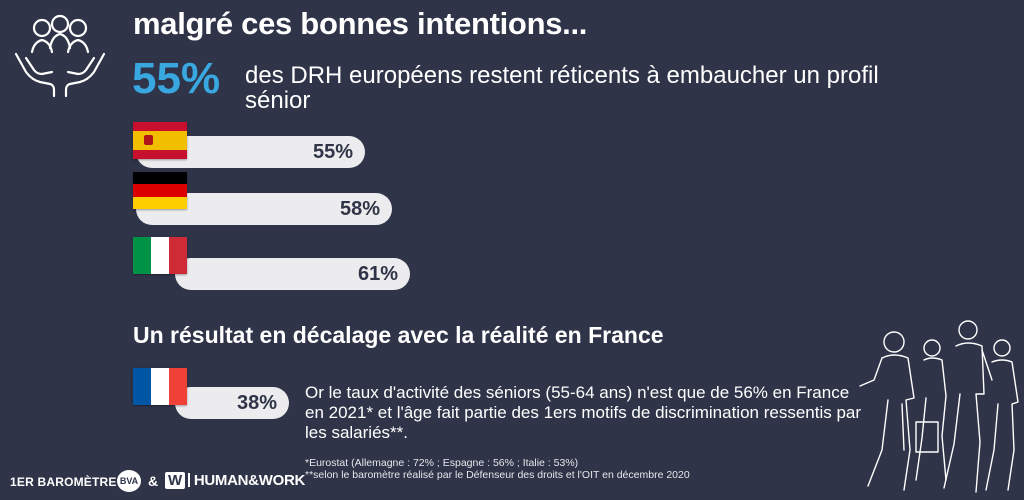 Image resolution: width=1024 pixels, height=500 pixels. What do you see at coordinates (160, 255) in the screenshot?
I see `italy-flag` at bounding box center [160, 255].